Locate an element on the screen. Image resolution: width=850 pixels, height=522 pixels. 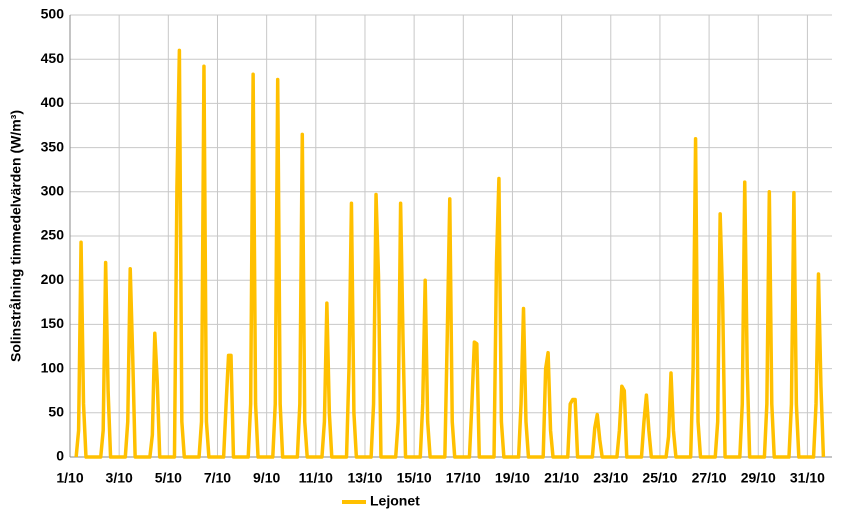
x-tick-label: 5/10 is located at coordinates (168, 478).